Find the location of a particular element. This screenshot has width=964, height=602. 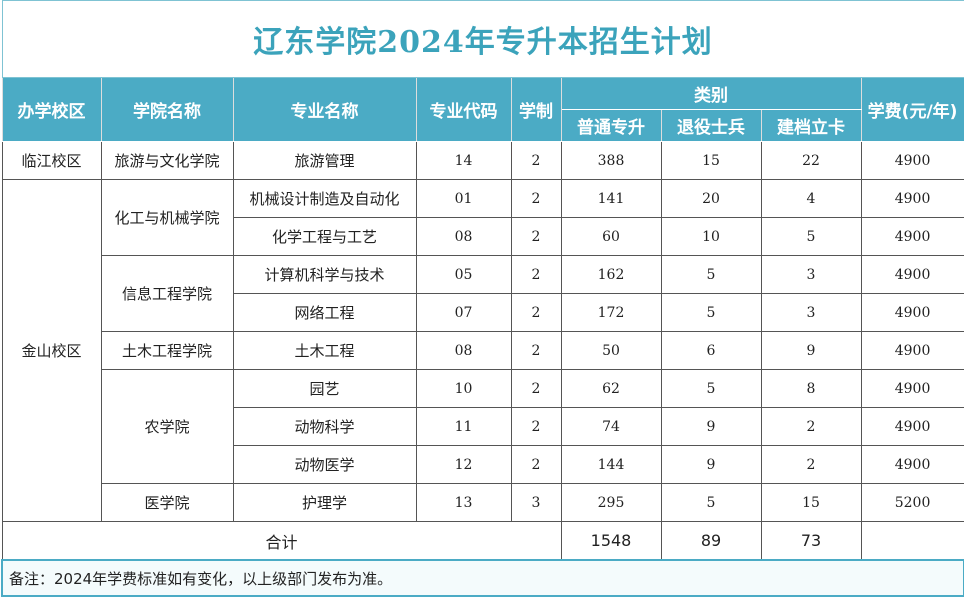

poverty-cell: 22 is located at coordinates (811, 160).